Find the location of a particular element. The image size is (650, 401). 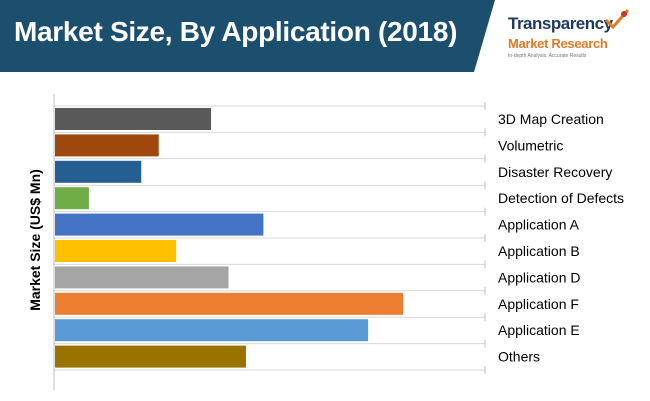

bar-application-b is located at coordinates (116, 251).